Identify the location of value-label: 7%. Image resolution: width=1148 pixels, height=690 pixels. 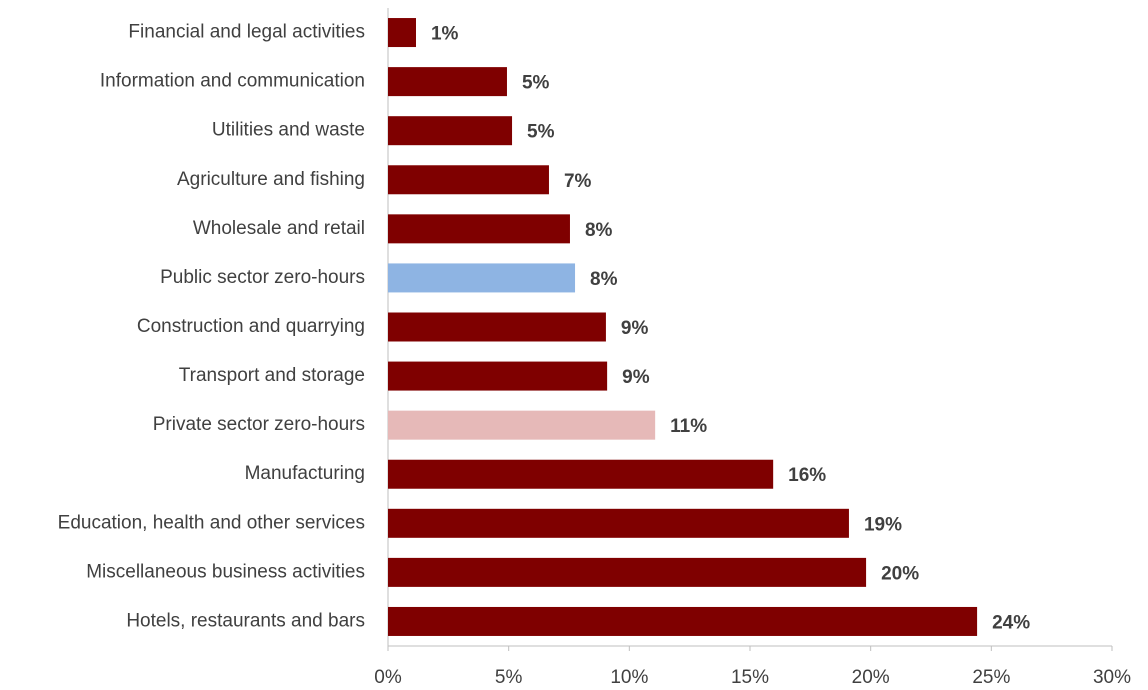
(578, 181).